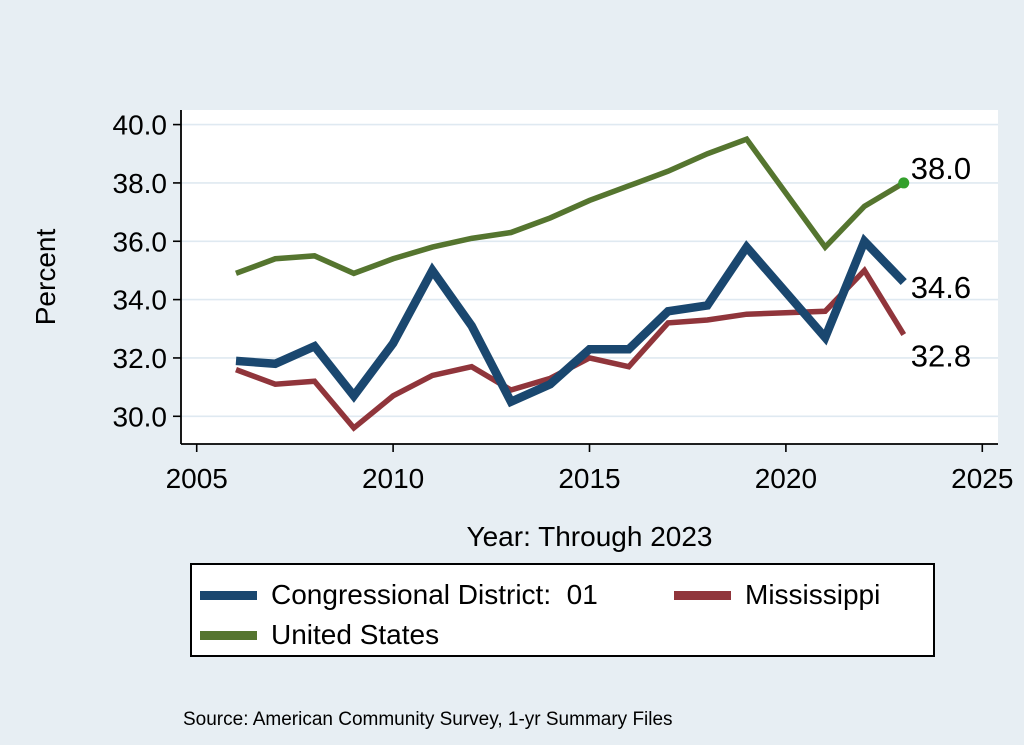 The width and height of the screenshot is (1024, 745). I want to click on legend-swatch-congressional-district, so click(228, 595).